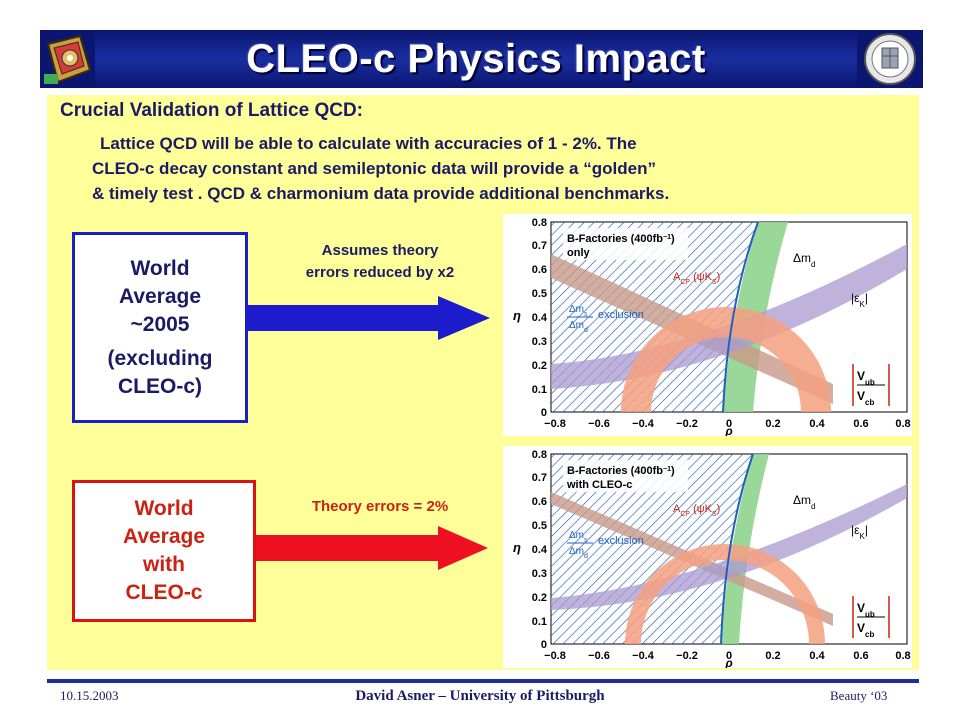 Image resolution: width=960 pixels, height=720 pixels. Describe the element at coordinates (480, 696) in the screenshot. I see `footer-author: David Asner – University of Pittsburgh` at that location.